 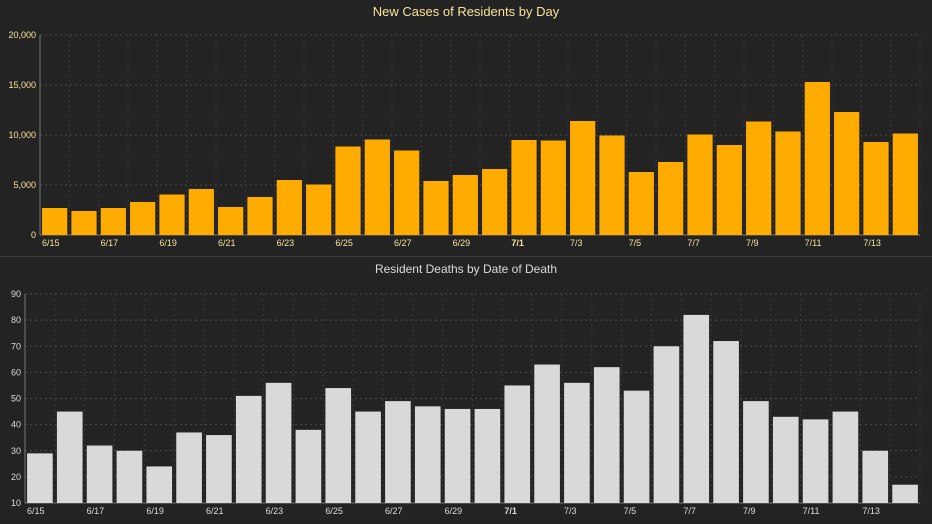 I want to click on deaths-chart-title: Resident Deaths by Date of Death, so click(x=466, y=269).